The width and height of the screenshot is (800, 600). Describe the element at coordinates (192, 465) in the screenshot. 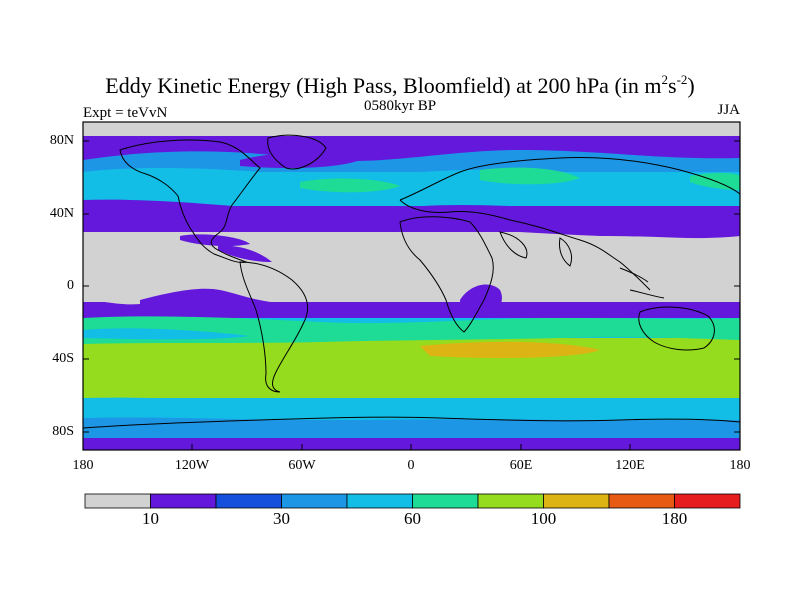

I see `lon-label-120w: 120W` at that location.